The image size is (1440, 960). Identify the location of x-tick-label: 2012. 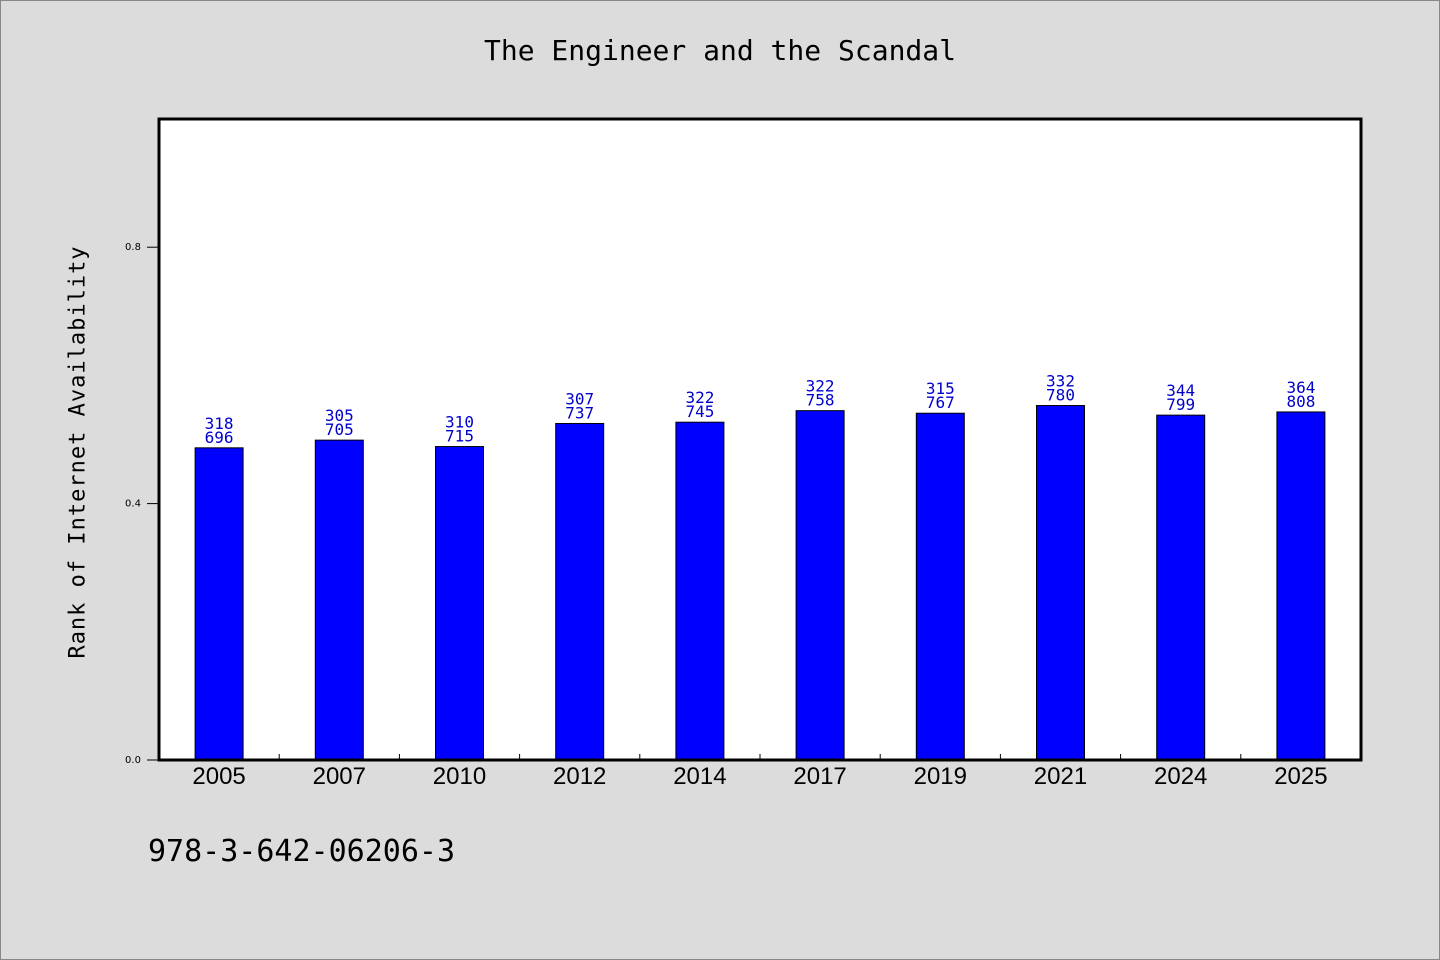
(579, 776).